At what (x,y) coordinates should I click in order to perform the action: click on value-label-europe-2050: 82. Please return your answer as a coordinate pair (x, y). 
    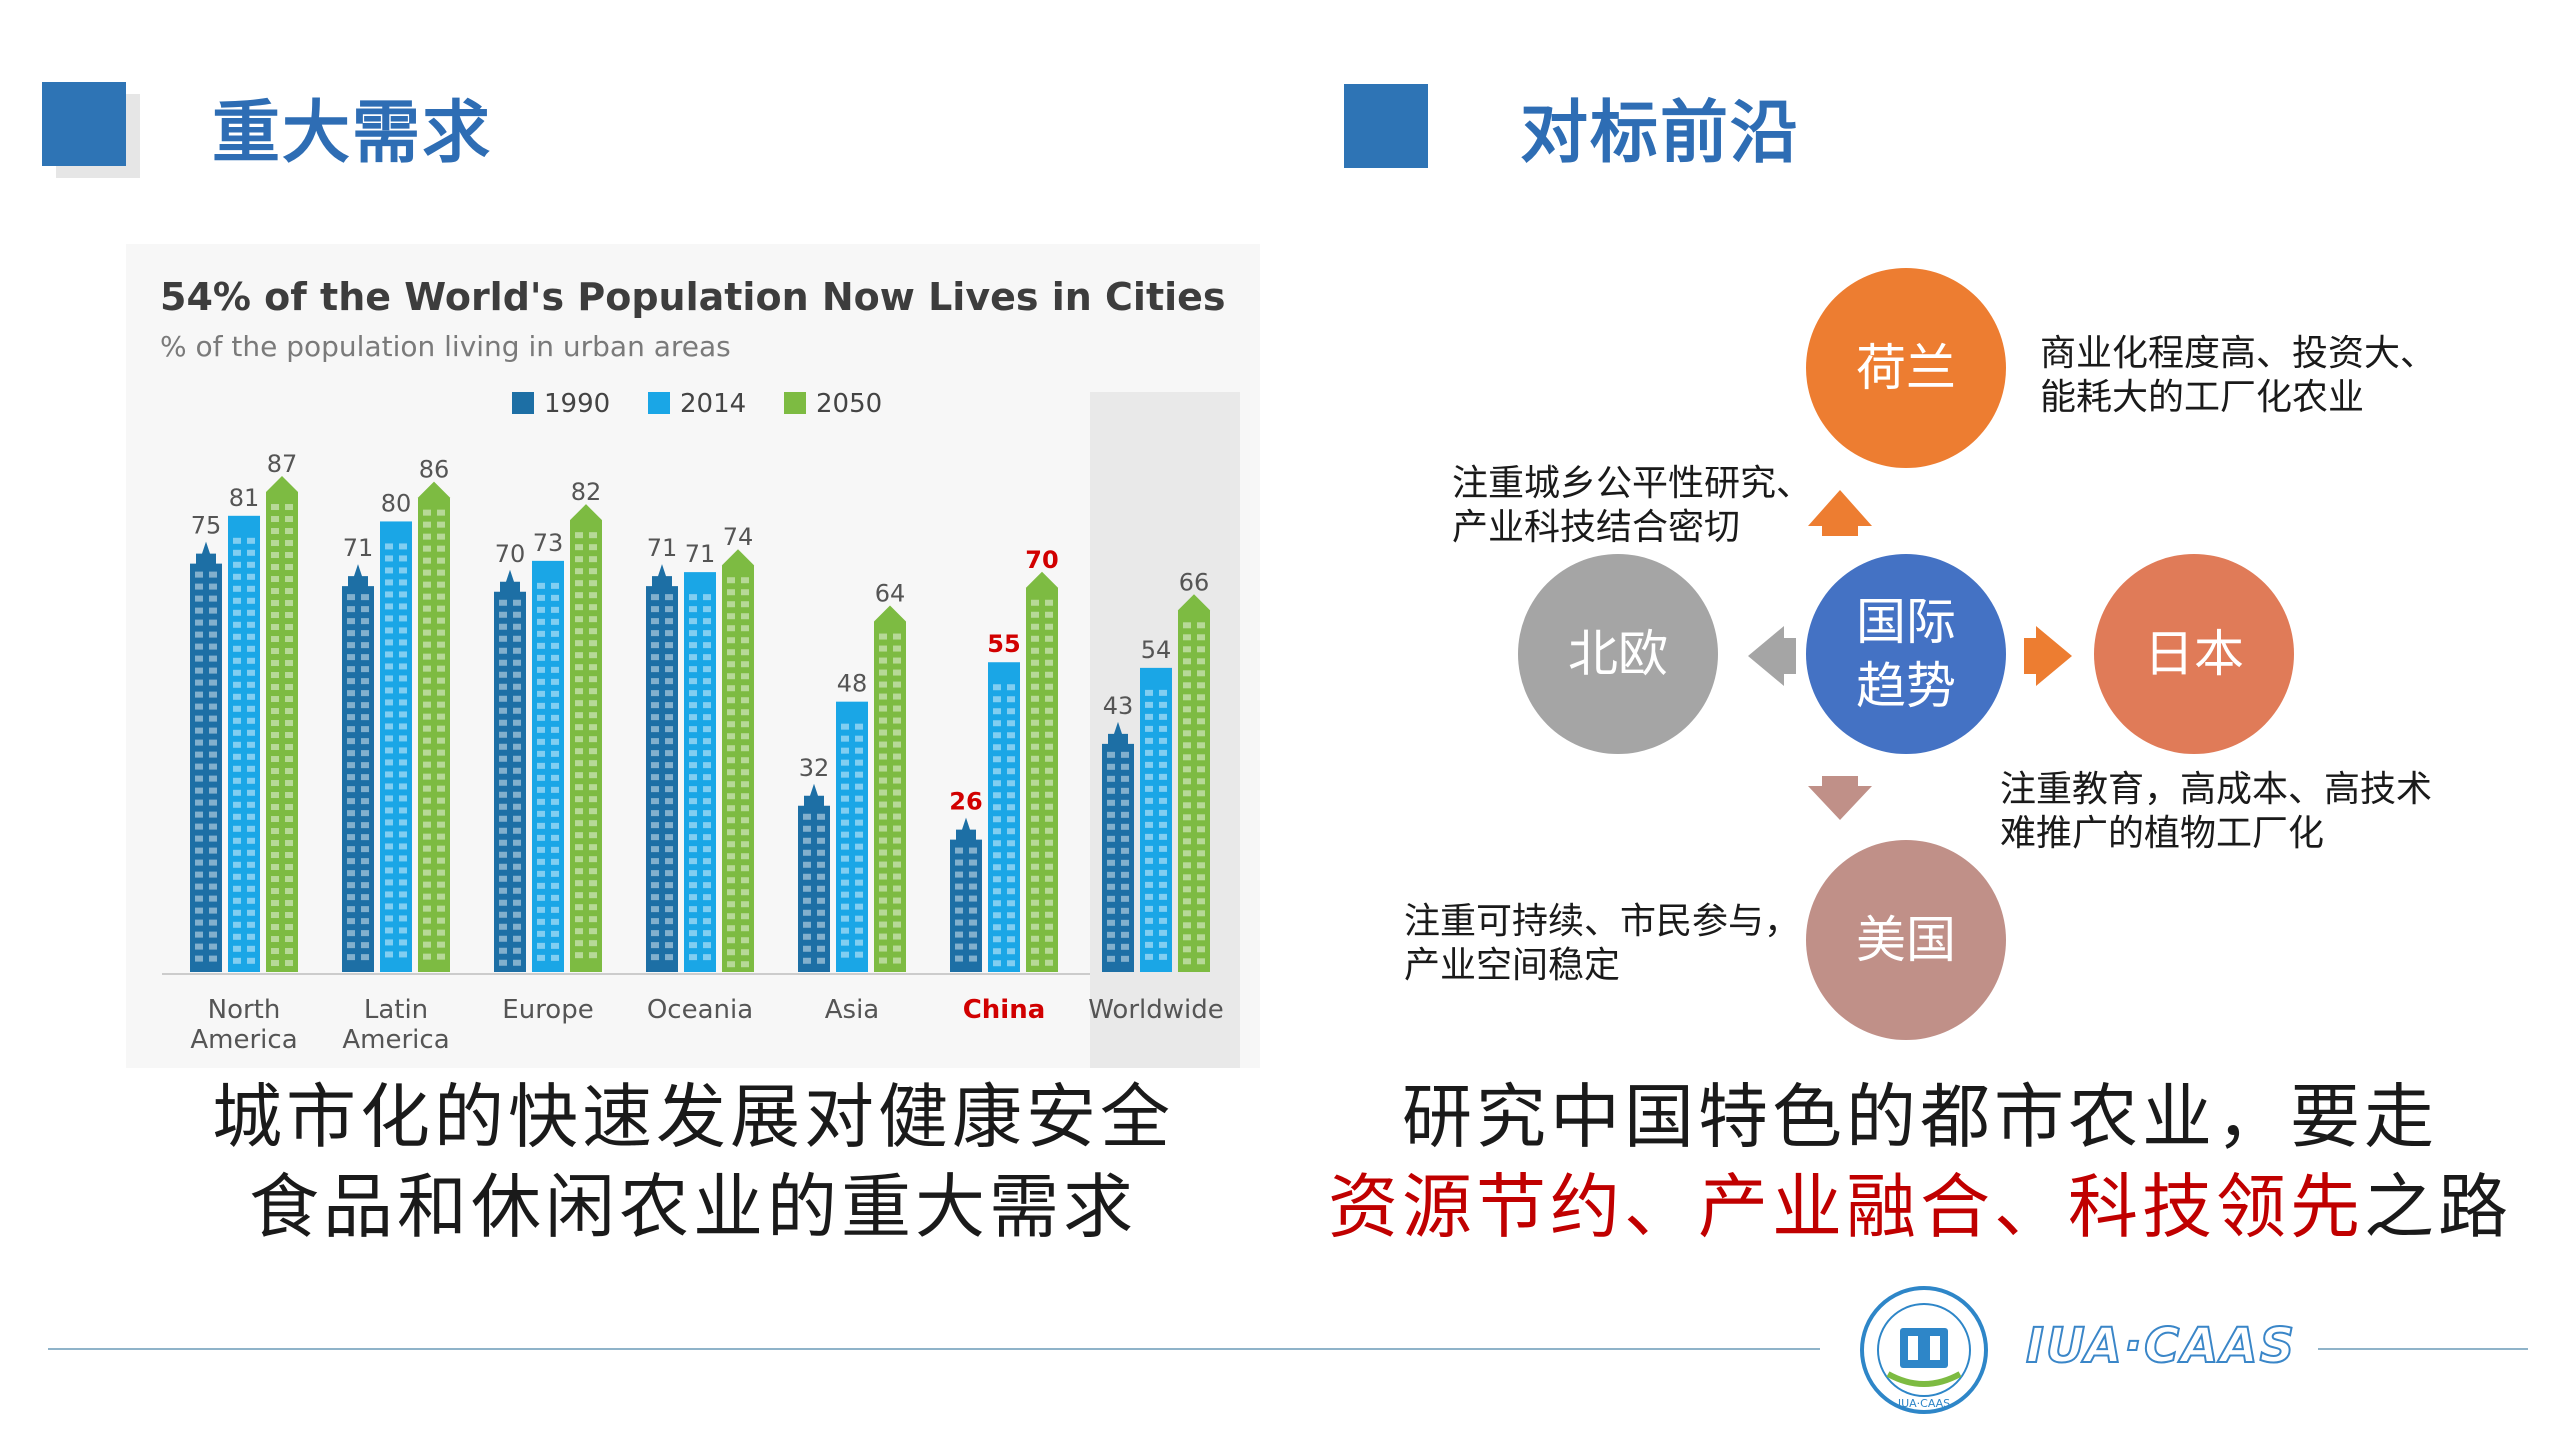
    Looking at the image, I should click on (586, 492).